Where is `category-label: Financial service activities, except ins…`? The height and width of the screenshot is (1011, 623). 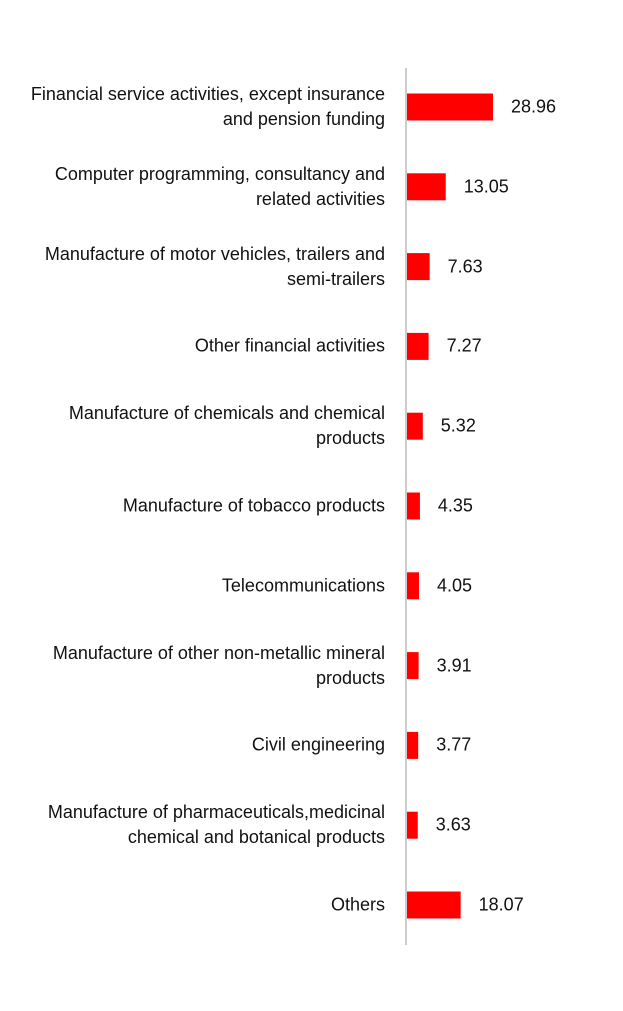
category-label: Financial service activities, except ins… is located at coordinates (207, 106).